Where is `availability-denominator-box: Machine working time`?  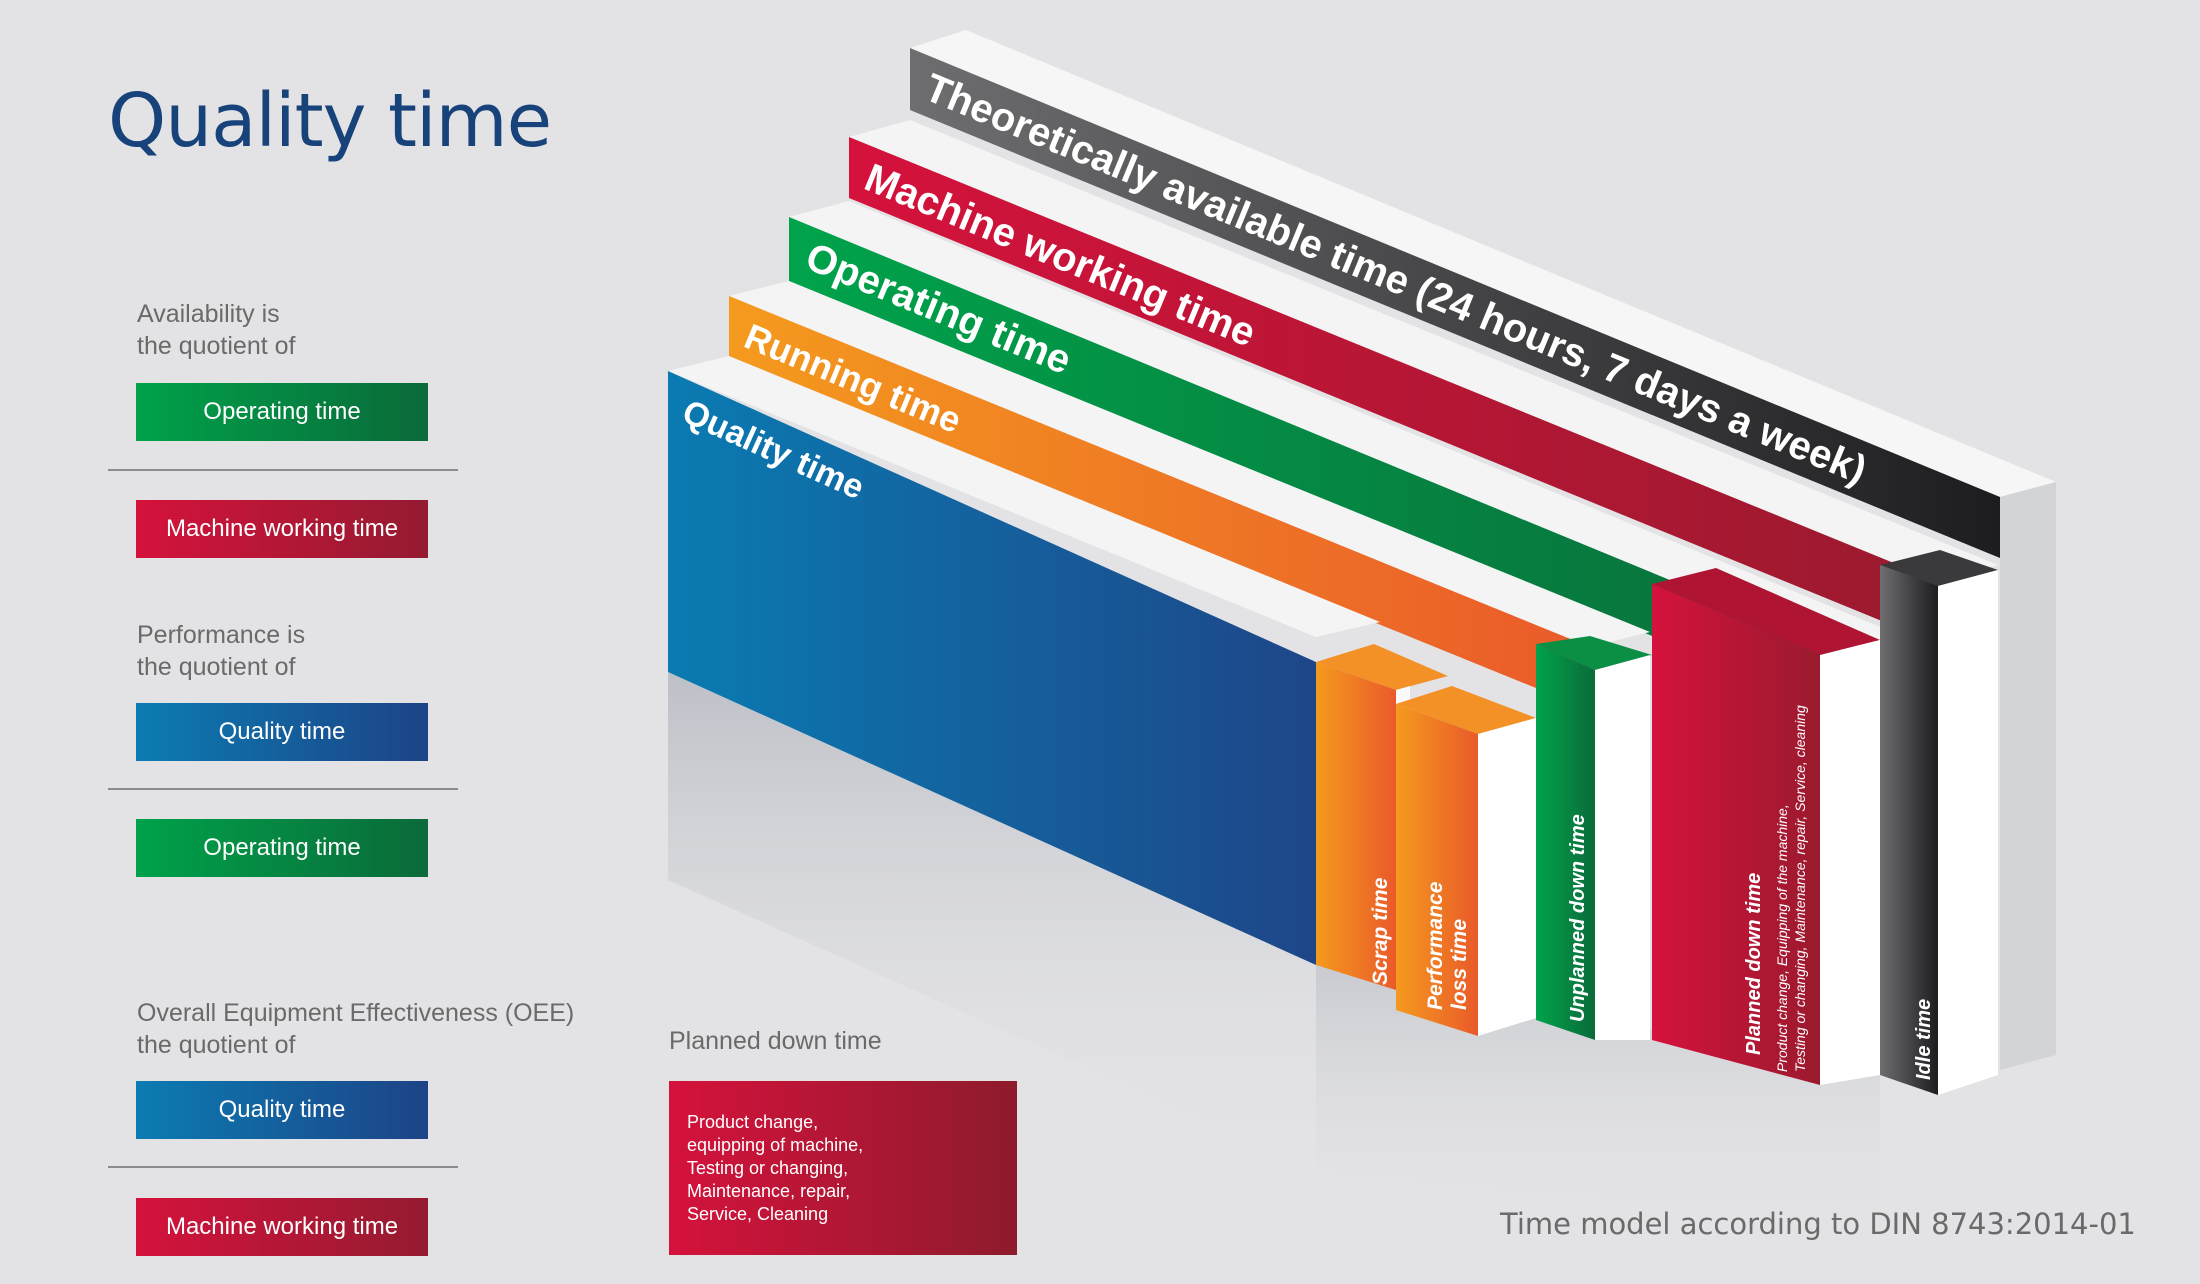 availability-denominator-box: Machine working time is located at coordinates (282, 529).